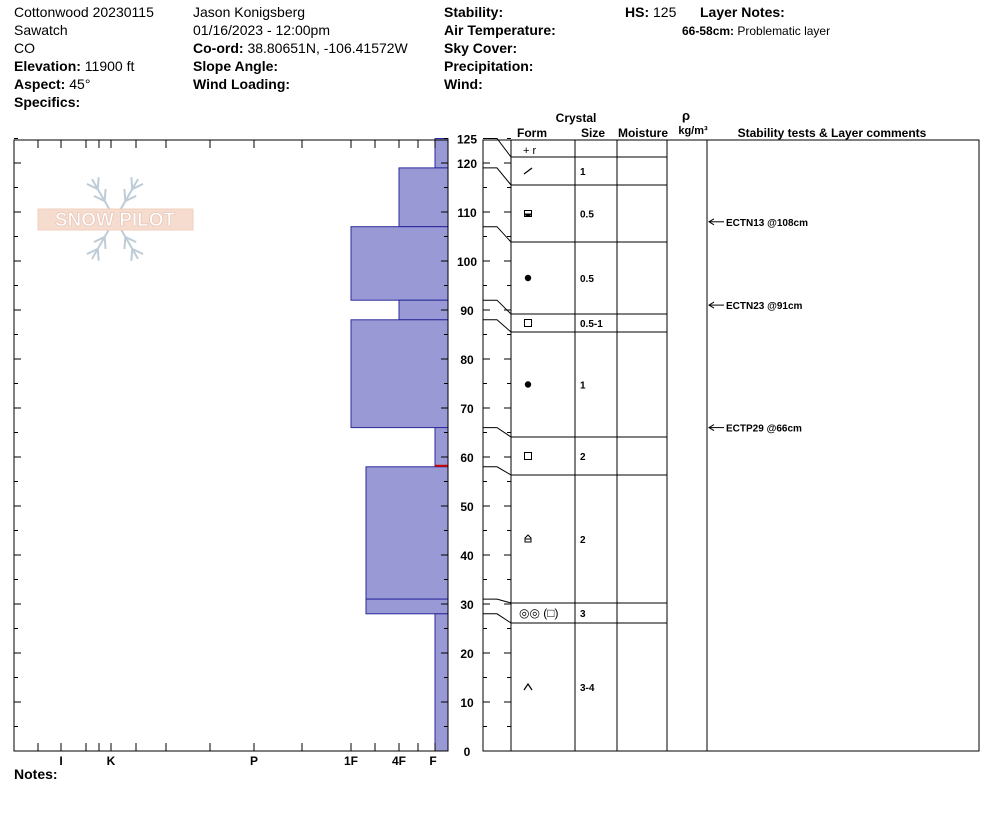 Image resolution: width=994 pixels, height=840 pixels. Describe the element at coordinates (764, 429) in the screenshot. I see `stability-test-label: ECTP29 @66cm` at that location.